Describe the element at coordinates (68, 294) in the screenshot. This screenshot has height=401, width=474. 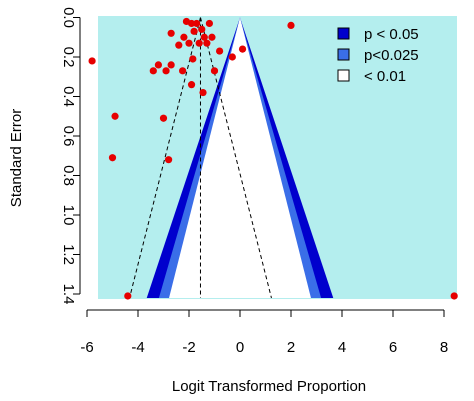
I see `y-tick-label: 1.4` at that location.